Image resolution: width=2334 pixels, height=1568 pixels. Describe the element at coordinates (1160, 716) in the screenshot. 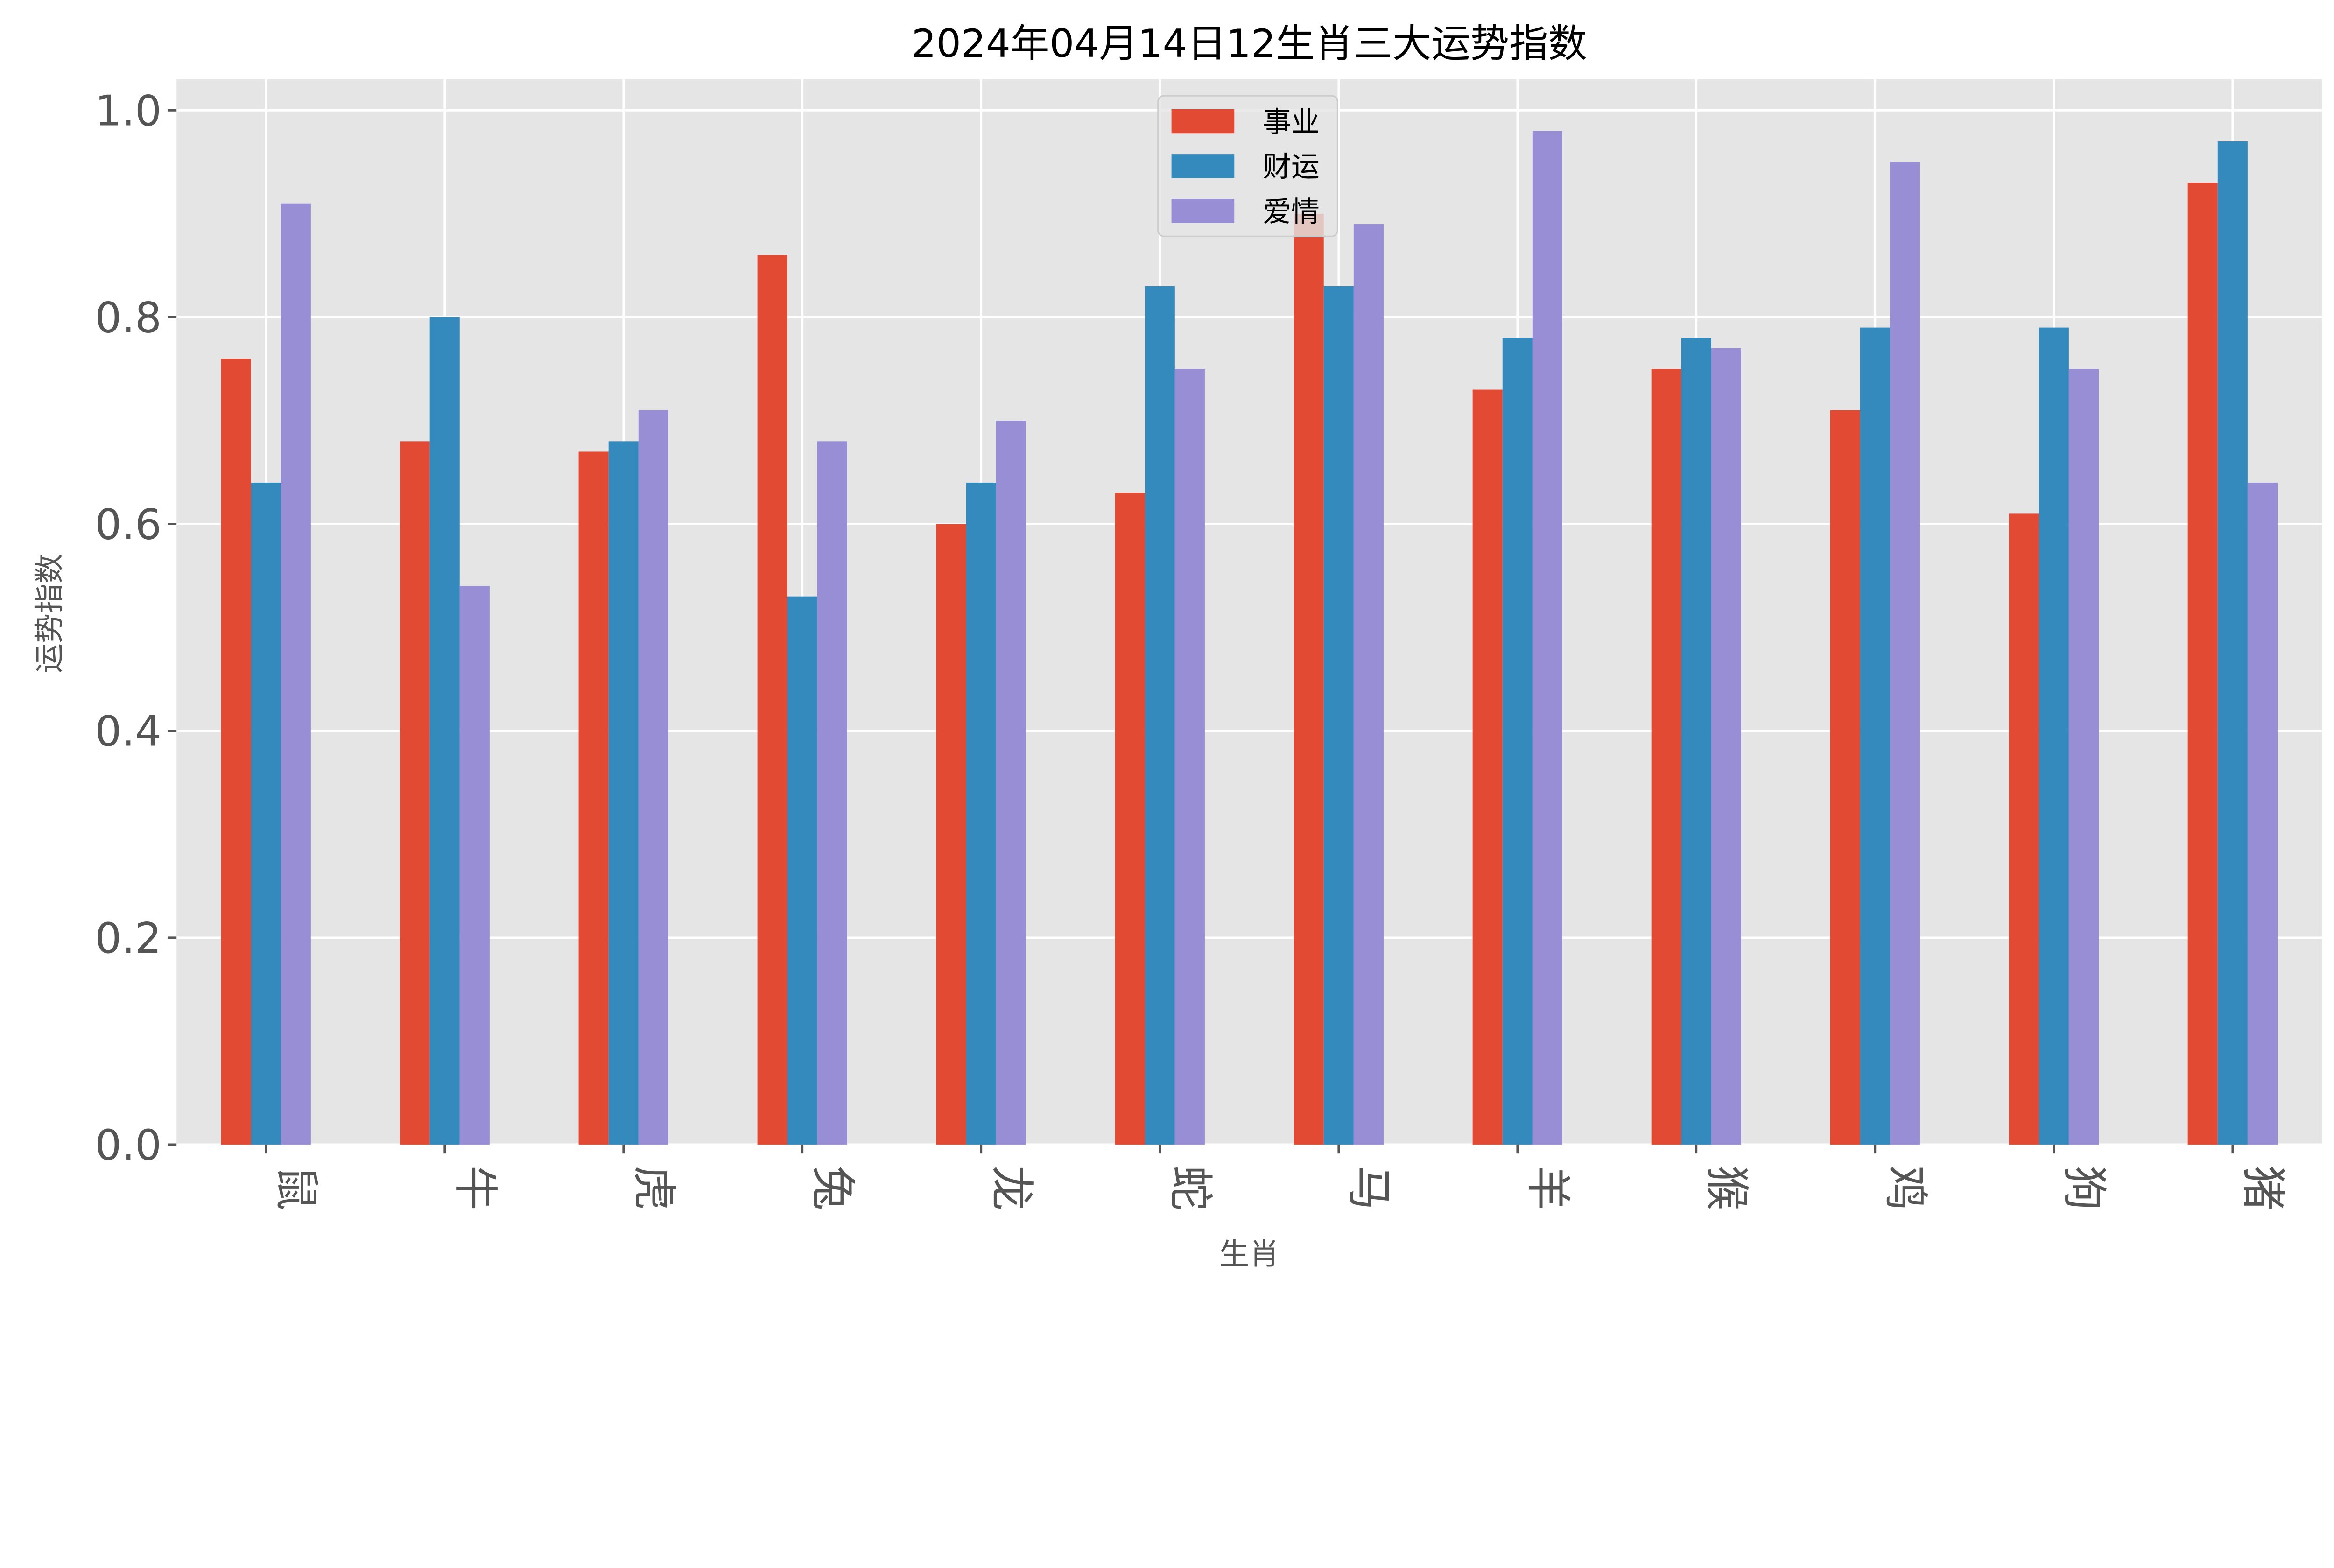

I see `bar-财运-蛇` at that location.